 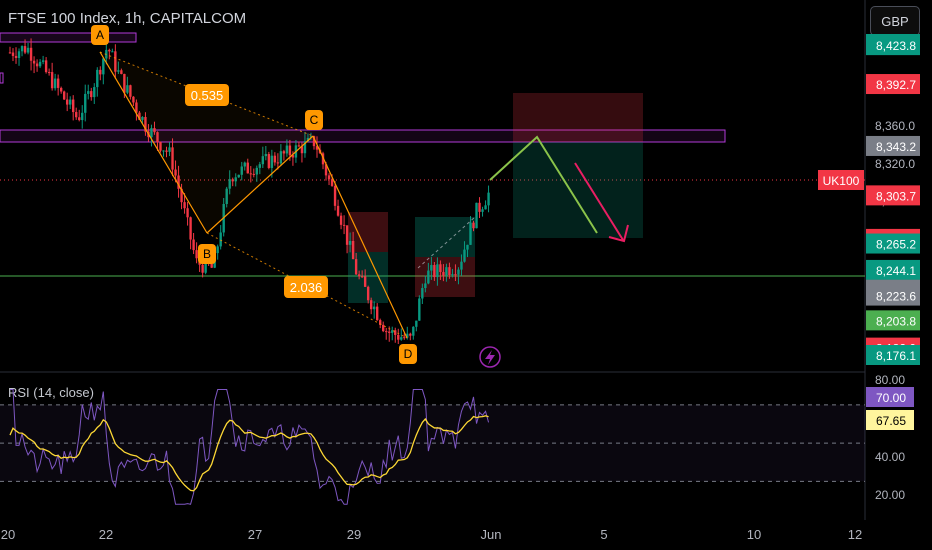 I want to click on pattern-ratio-line-AC, so click(x=206, y=94).